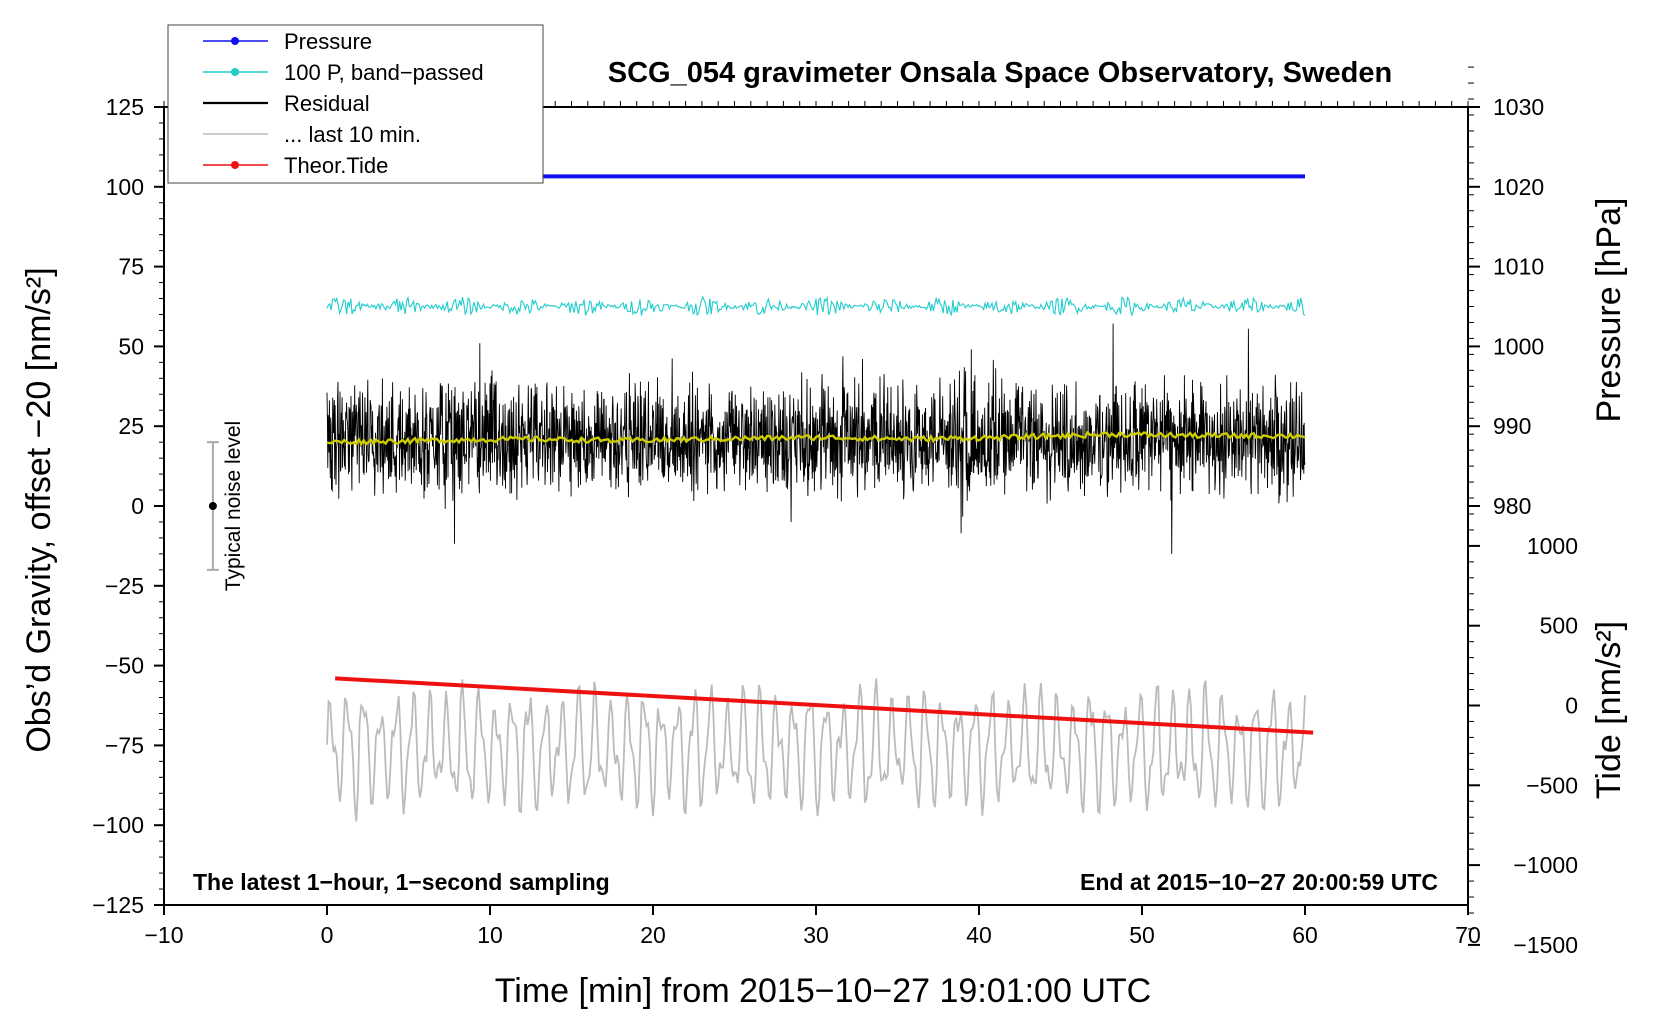 The height and width of the screenshot is (1020, 1660). What do you see at coordinates (212, 506) in the screenshot?
I see `noise-bar-center` at bounding box center [212, 506].